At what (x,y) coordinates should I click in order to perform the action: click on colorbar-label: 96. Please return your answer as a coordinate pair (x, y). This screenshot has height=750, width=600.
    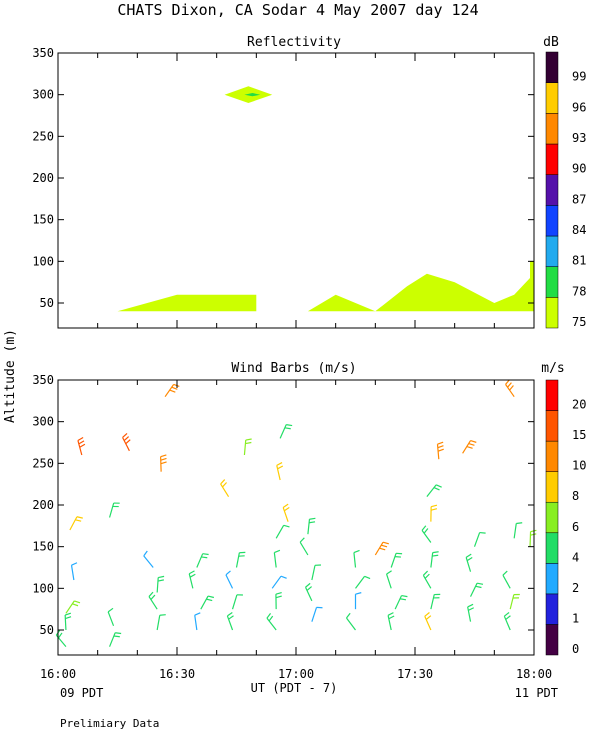
    Looking at the image, I should click on (579, 107).